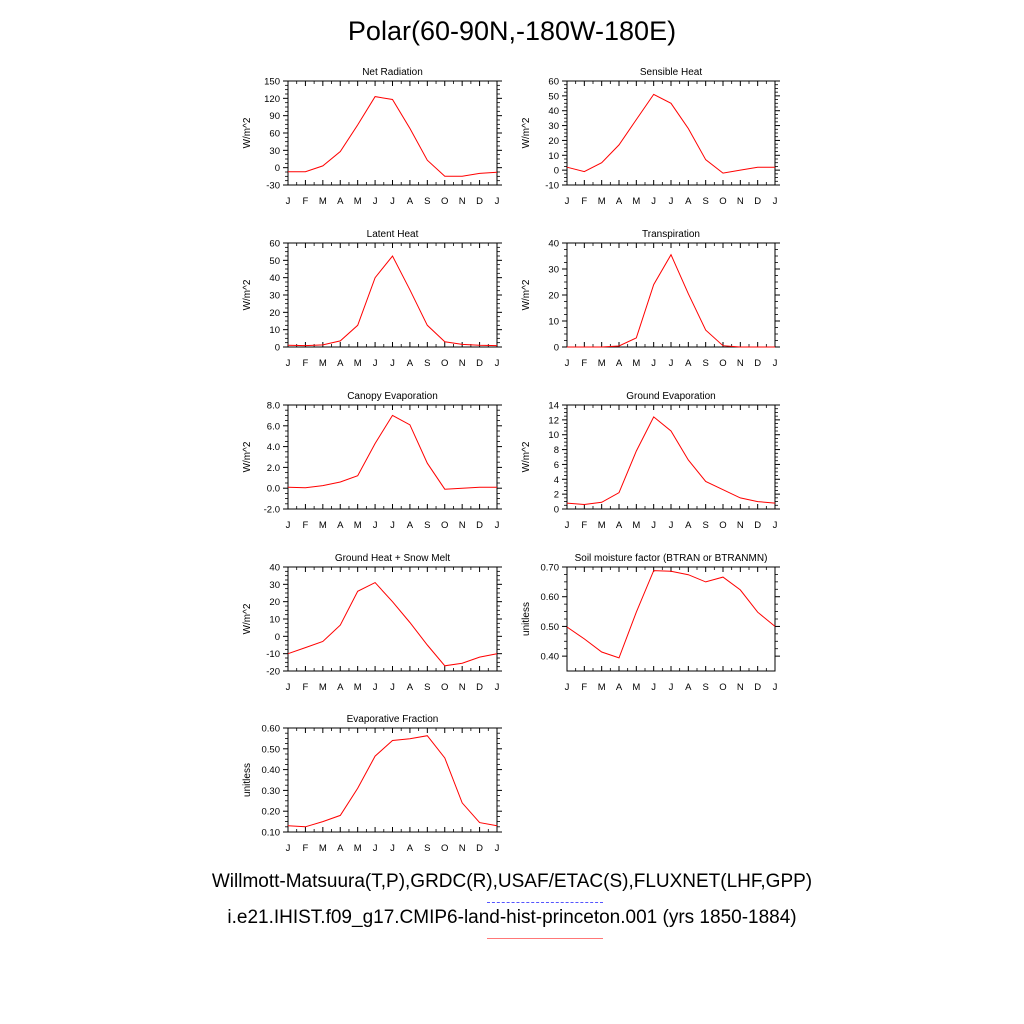 Image resolution: width=1024 pixels, height=1024 pixels. I want to click on y-tick-label: 150, so click(272, 82).